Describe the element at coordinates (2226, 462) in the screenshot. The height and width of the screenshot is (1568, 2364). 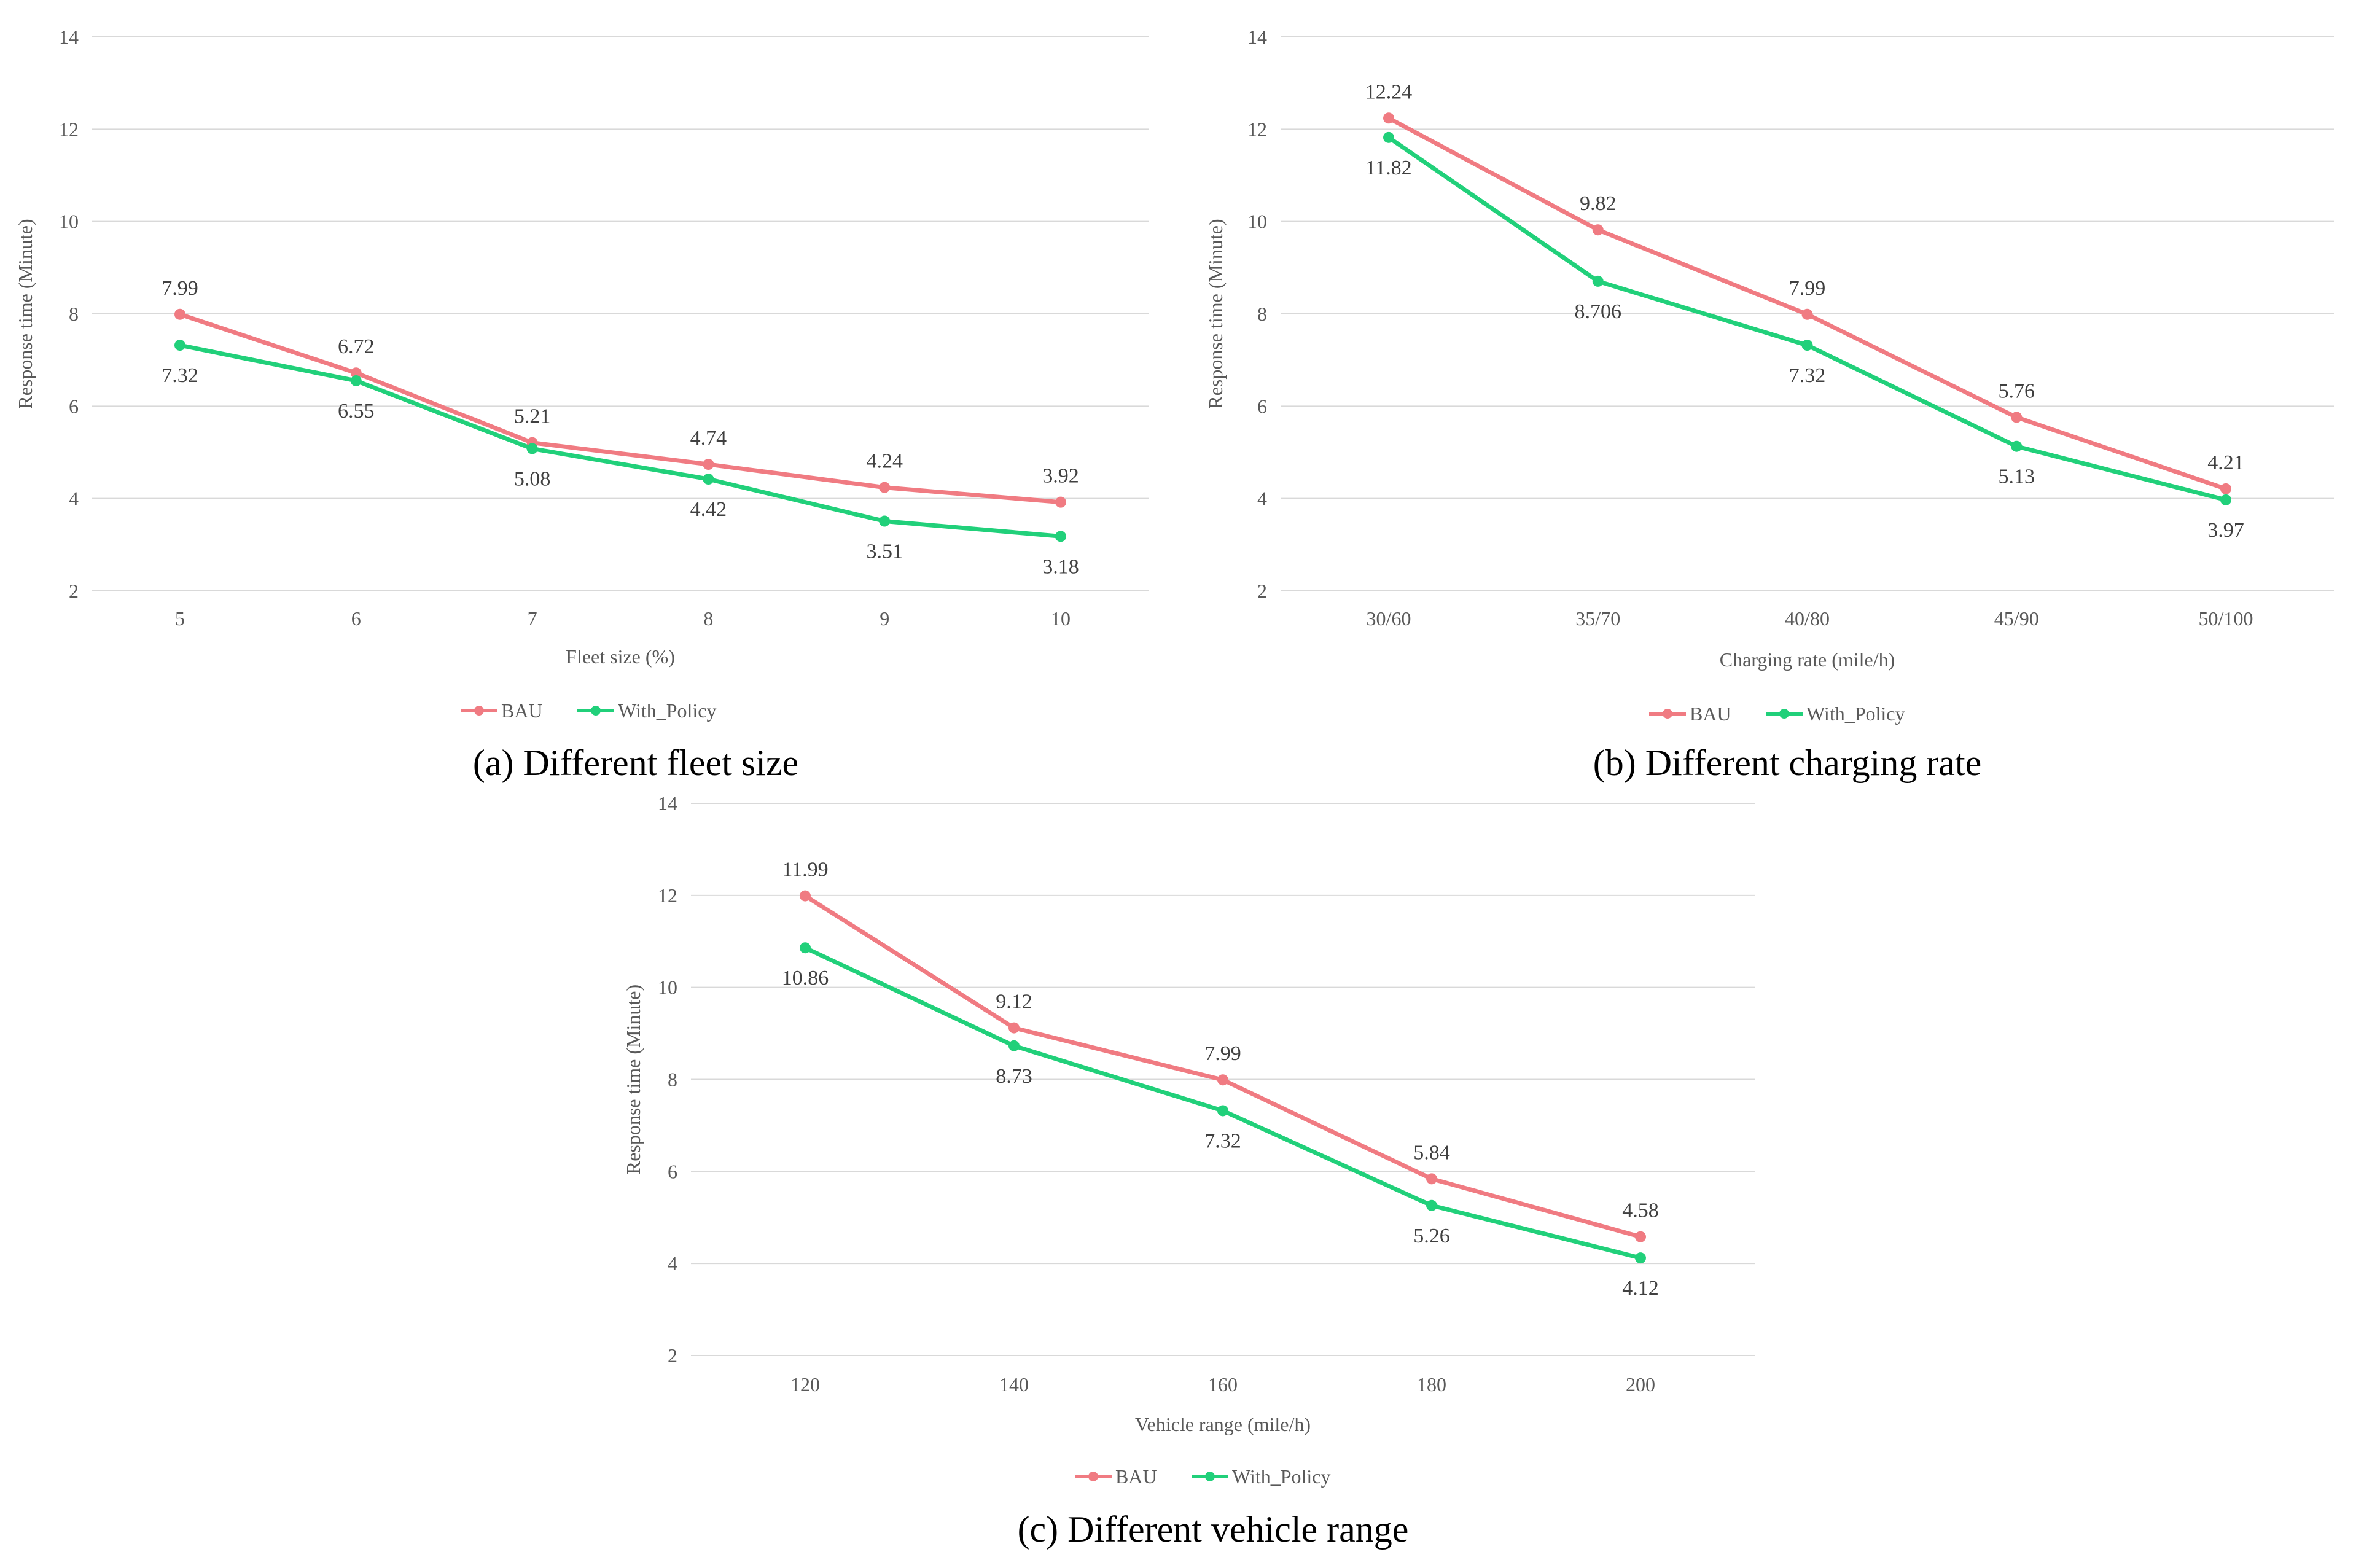
I see `data-label: 4.21` at that location.